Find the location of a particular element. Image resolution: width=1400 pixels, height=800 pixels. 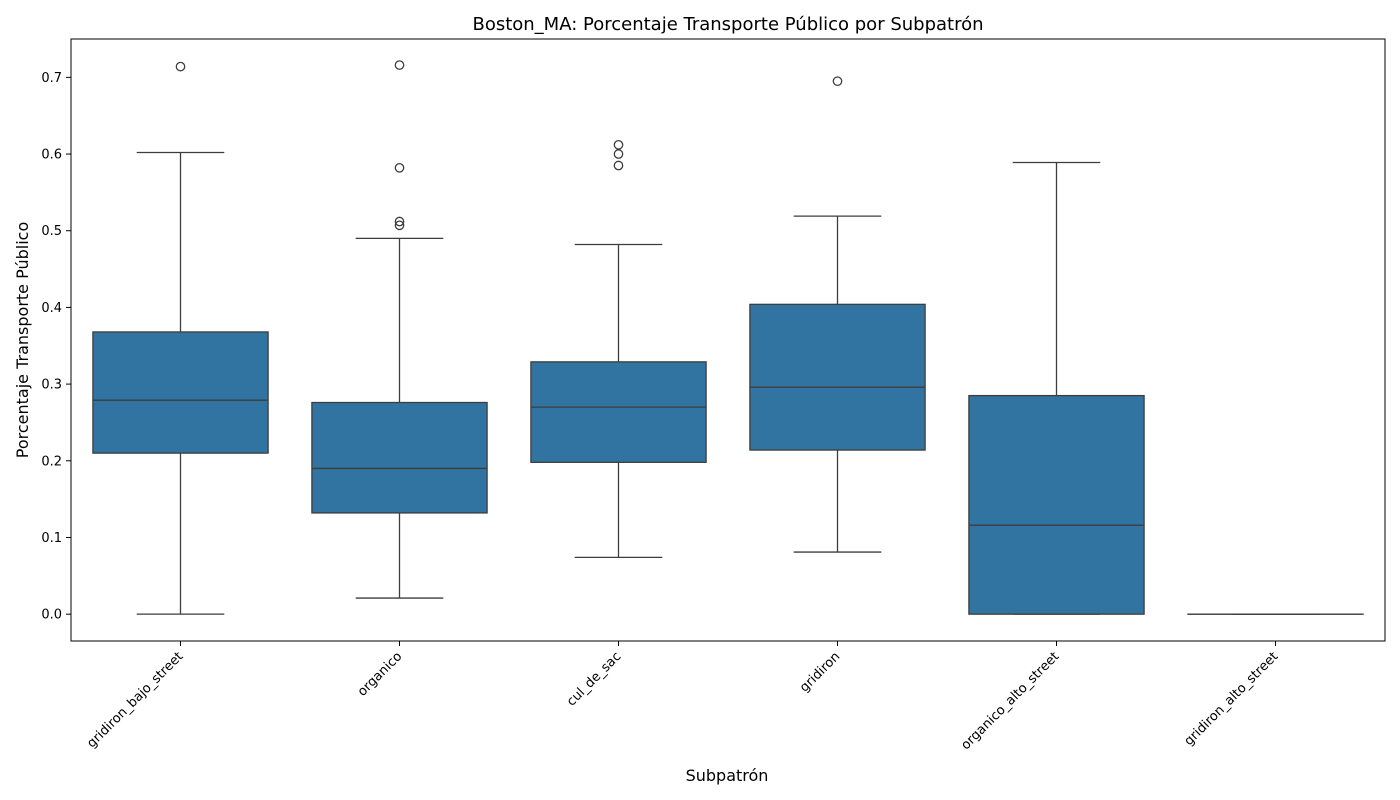

y-tick-label: 0.7 is located at coordinates (51, 78).